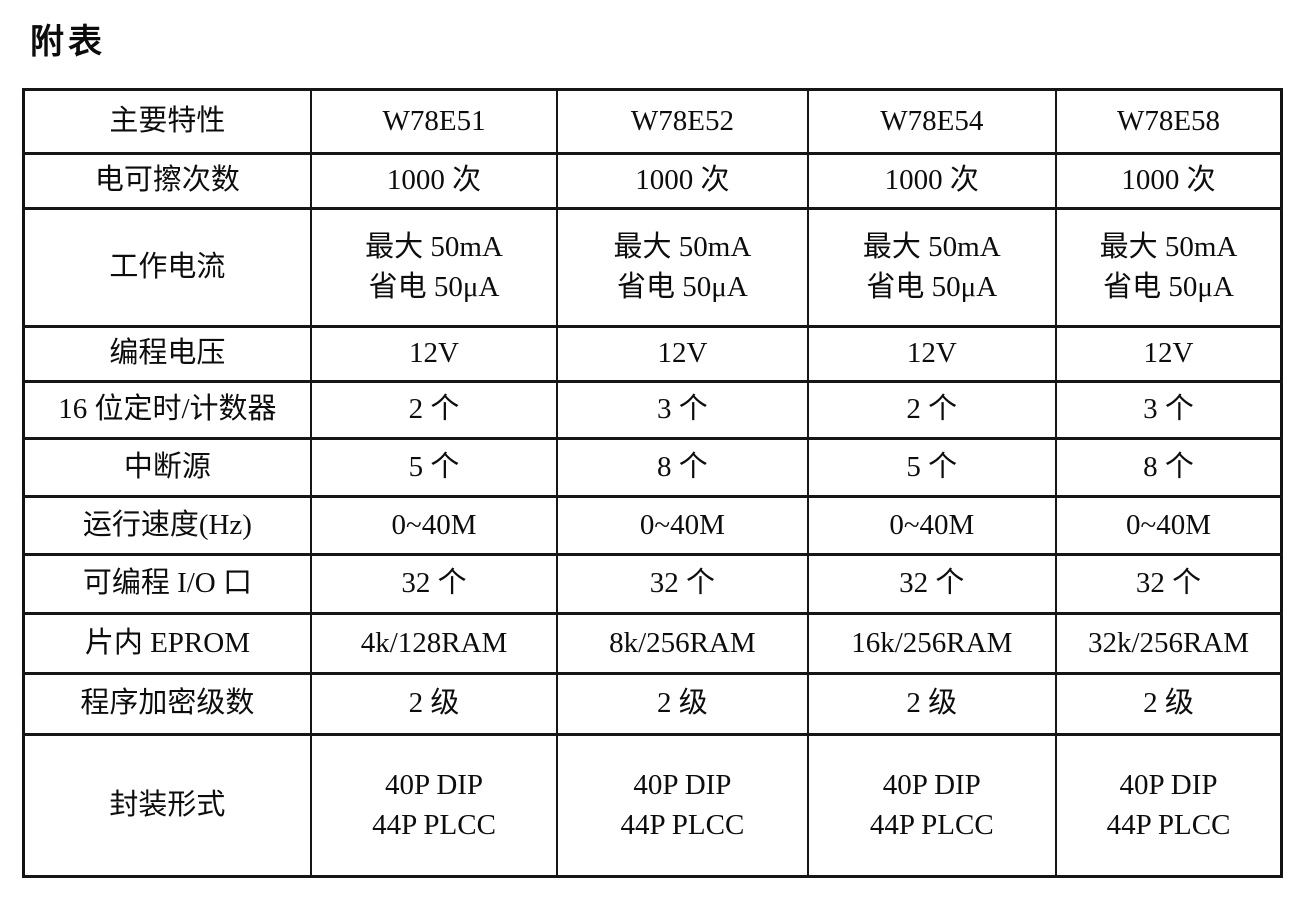  Describe the element at coordinates (1169, 121) in the screenshot. I see `column-header-w78e58: W78E58` at that location.